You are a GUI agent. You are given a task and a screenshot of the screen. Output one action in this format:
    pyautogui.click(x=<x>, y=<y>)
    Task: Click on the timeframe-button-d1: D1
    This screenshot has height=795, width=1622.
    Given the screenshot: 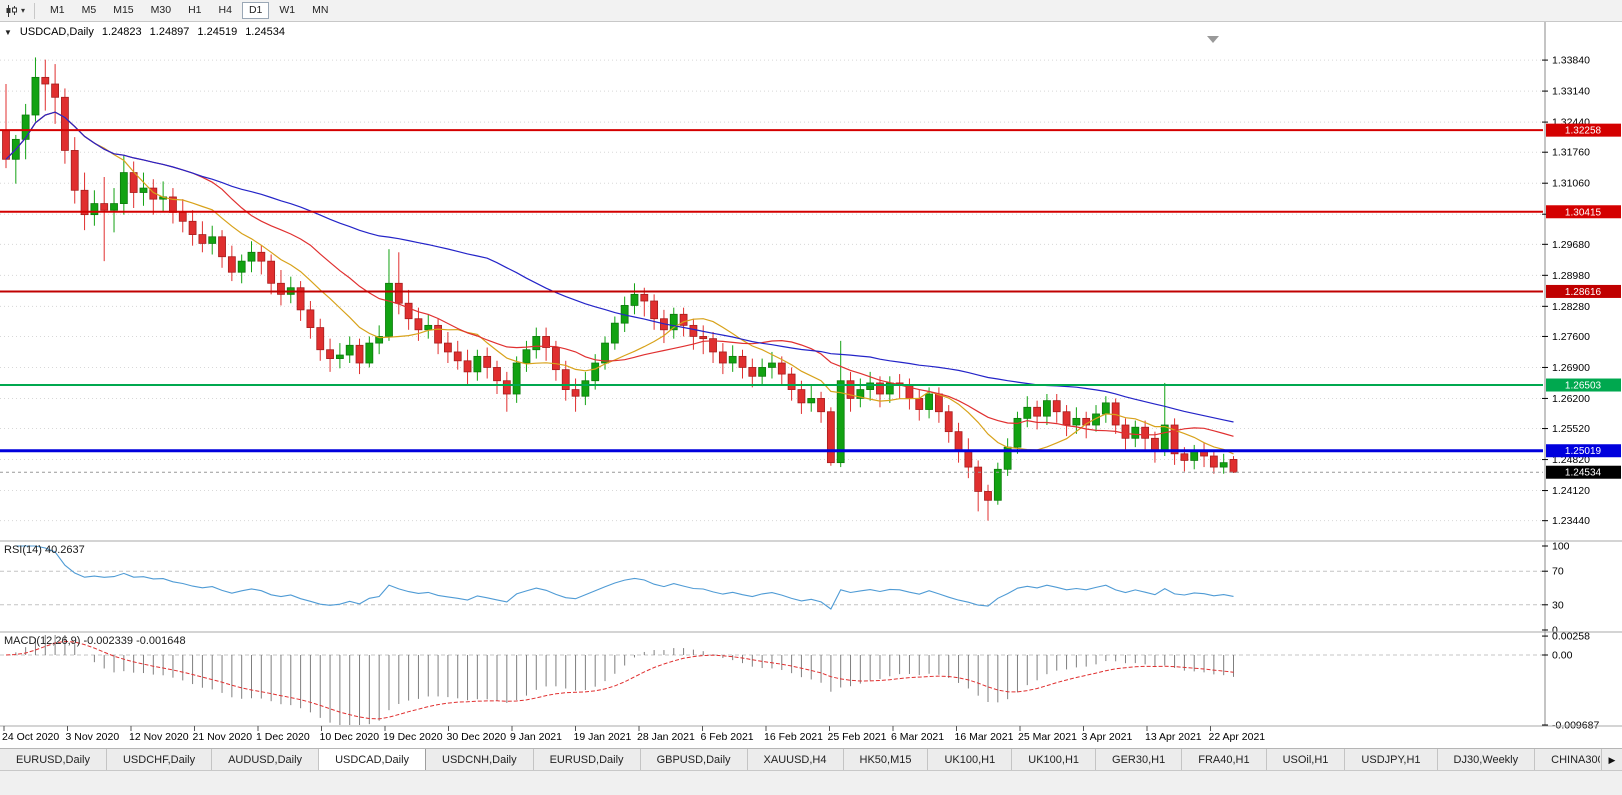 What is the action you would take?
    pyautogui.click(x=255, y=10)
    